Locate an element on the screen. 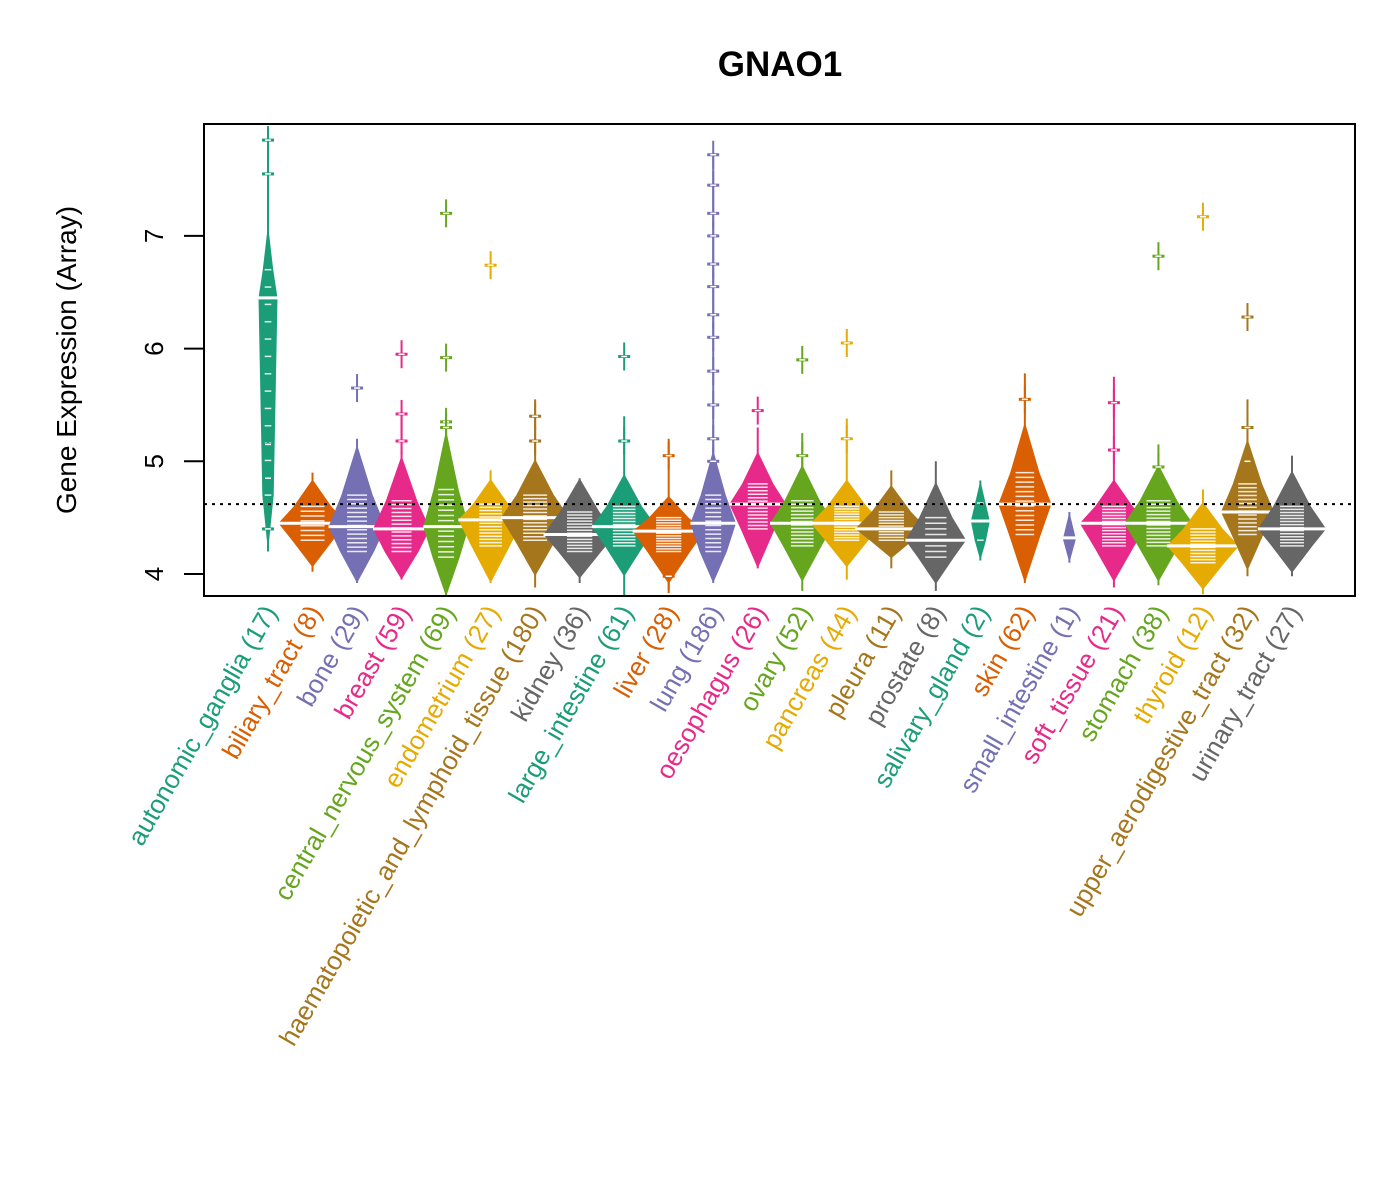  bean-liver is located at coordinates (668, 516).